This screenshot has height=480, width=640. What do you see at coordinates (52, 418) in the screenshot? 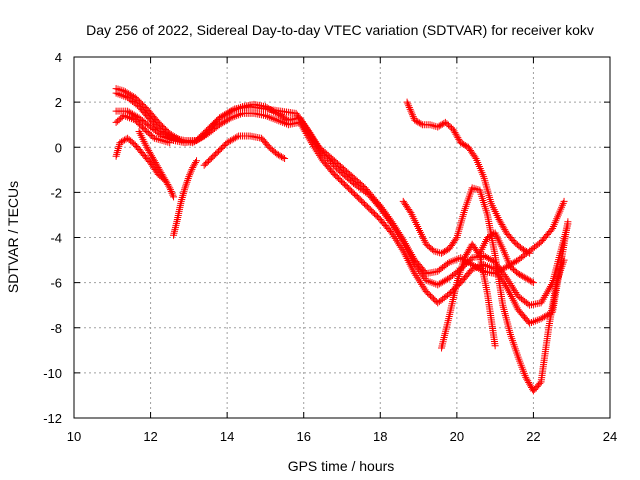
I see `y-tick-label: -12` at bounding box center [52, 418].